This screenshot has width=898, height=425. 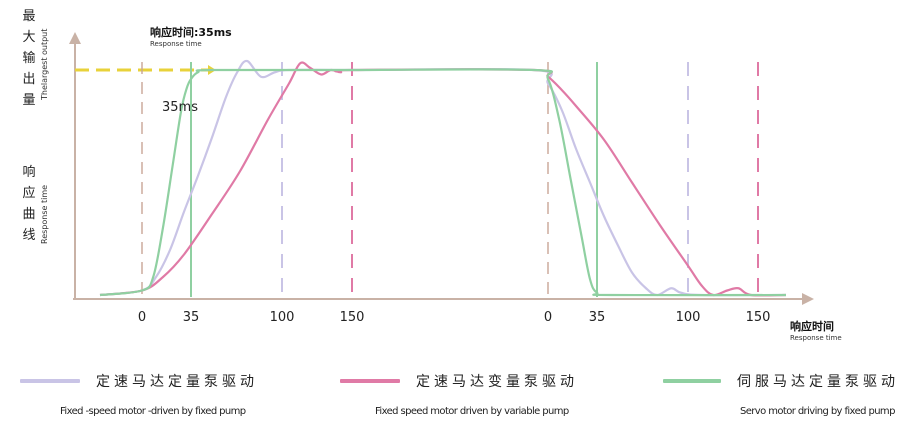 I want to click on x-axis-label-en: Response time, so click(x=816, y=338).